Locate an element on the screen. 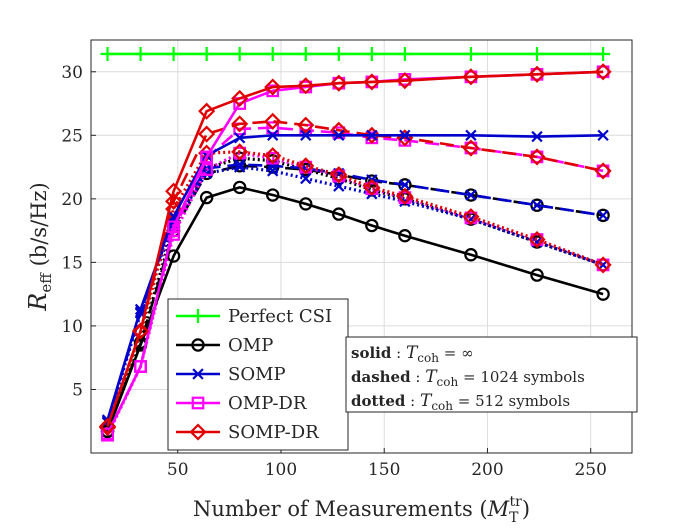  annotation-style-label: solid is located at coordinates (371, 353).